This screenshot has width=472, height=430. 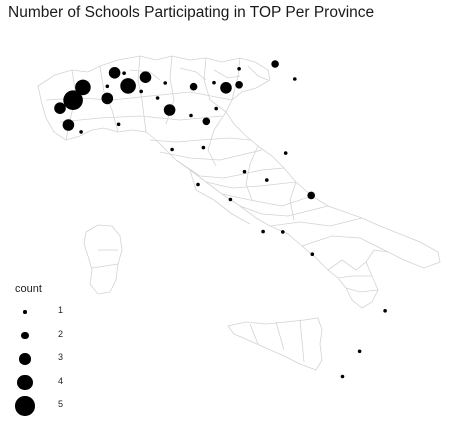 What do you see at coordinates (28, 289) in the screenshot?
I see `legend-title: count` at bounding box center [28, 289].